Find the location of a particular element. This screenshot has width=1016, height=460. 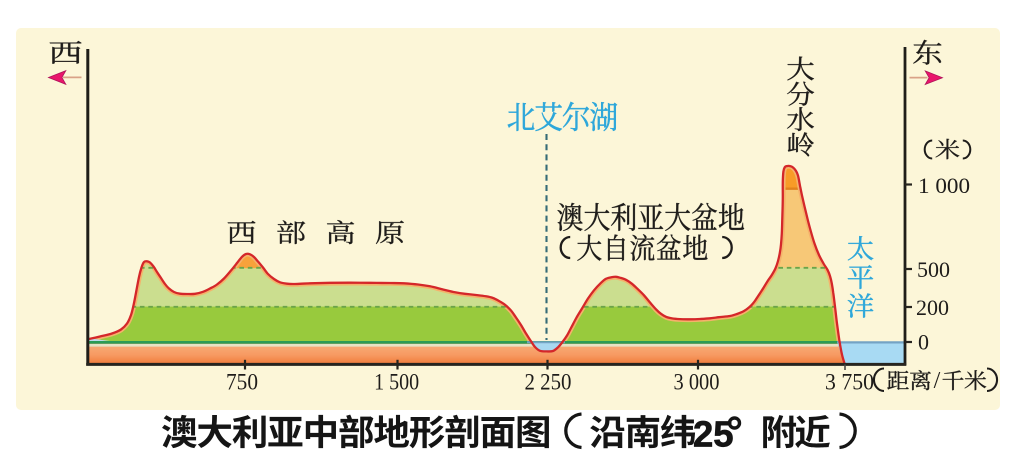

svg-text: 200 is located at coordinates (932, 307).